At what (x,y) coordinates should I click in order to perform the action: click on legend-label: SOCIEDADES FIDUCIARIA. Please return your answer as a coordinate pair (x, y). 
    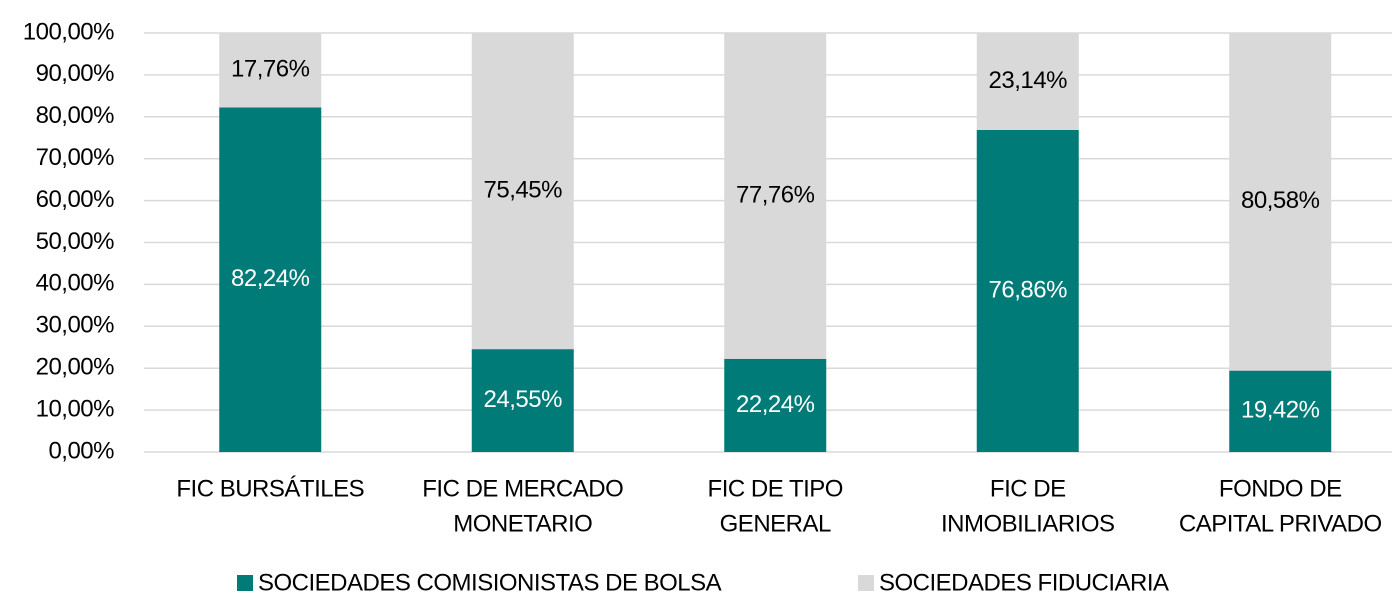
    Looking at the image, I should click on (1024, 582).